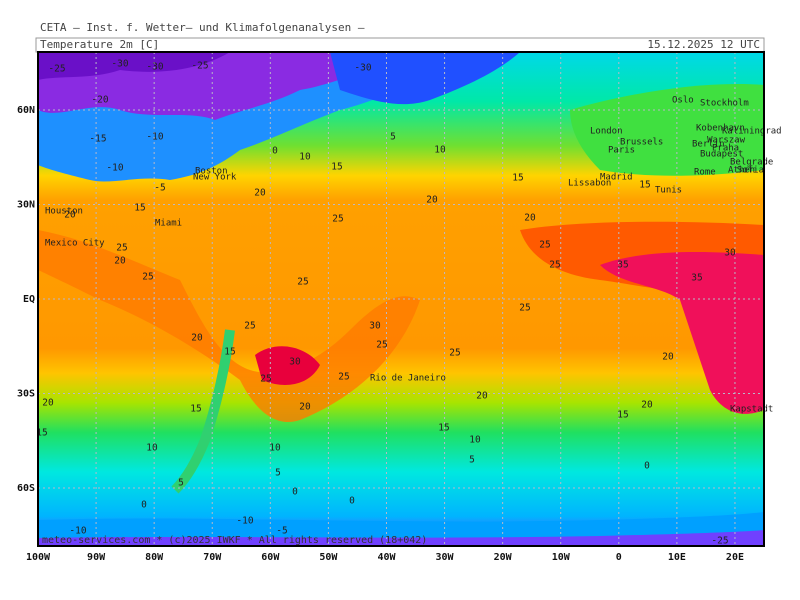  What do you see at coordinates (752, 132) in the screenshot?
I see `city-label: Kaliningrad` at bounding box center [752, 132].